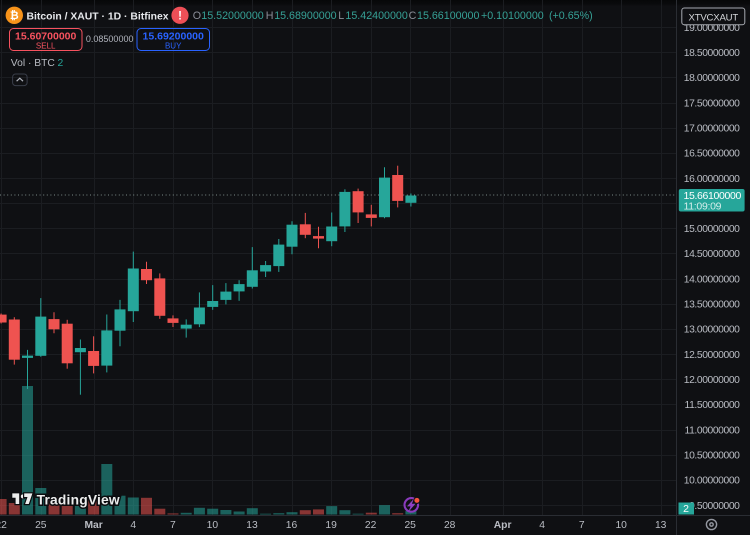  What do you see at coordinates (98, 16) in the screenshot?
I see `svg-text: Bitcoin / XAUT · 1D · Bitfinex` at bounding box center [98, 16].